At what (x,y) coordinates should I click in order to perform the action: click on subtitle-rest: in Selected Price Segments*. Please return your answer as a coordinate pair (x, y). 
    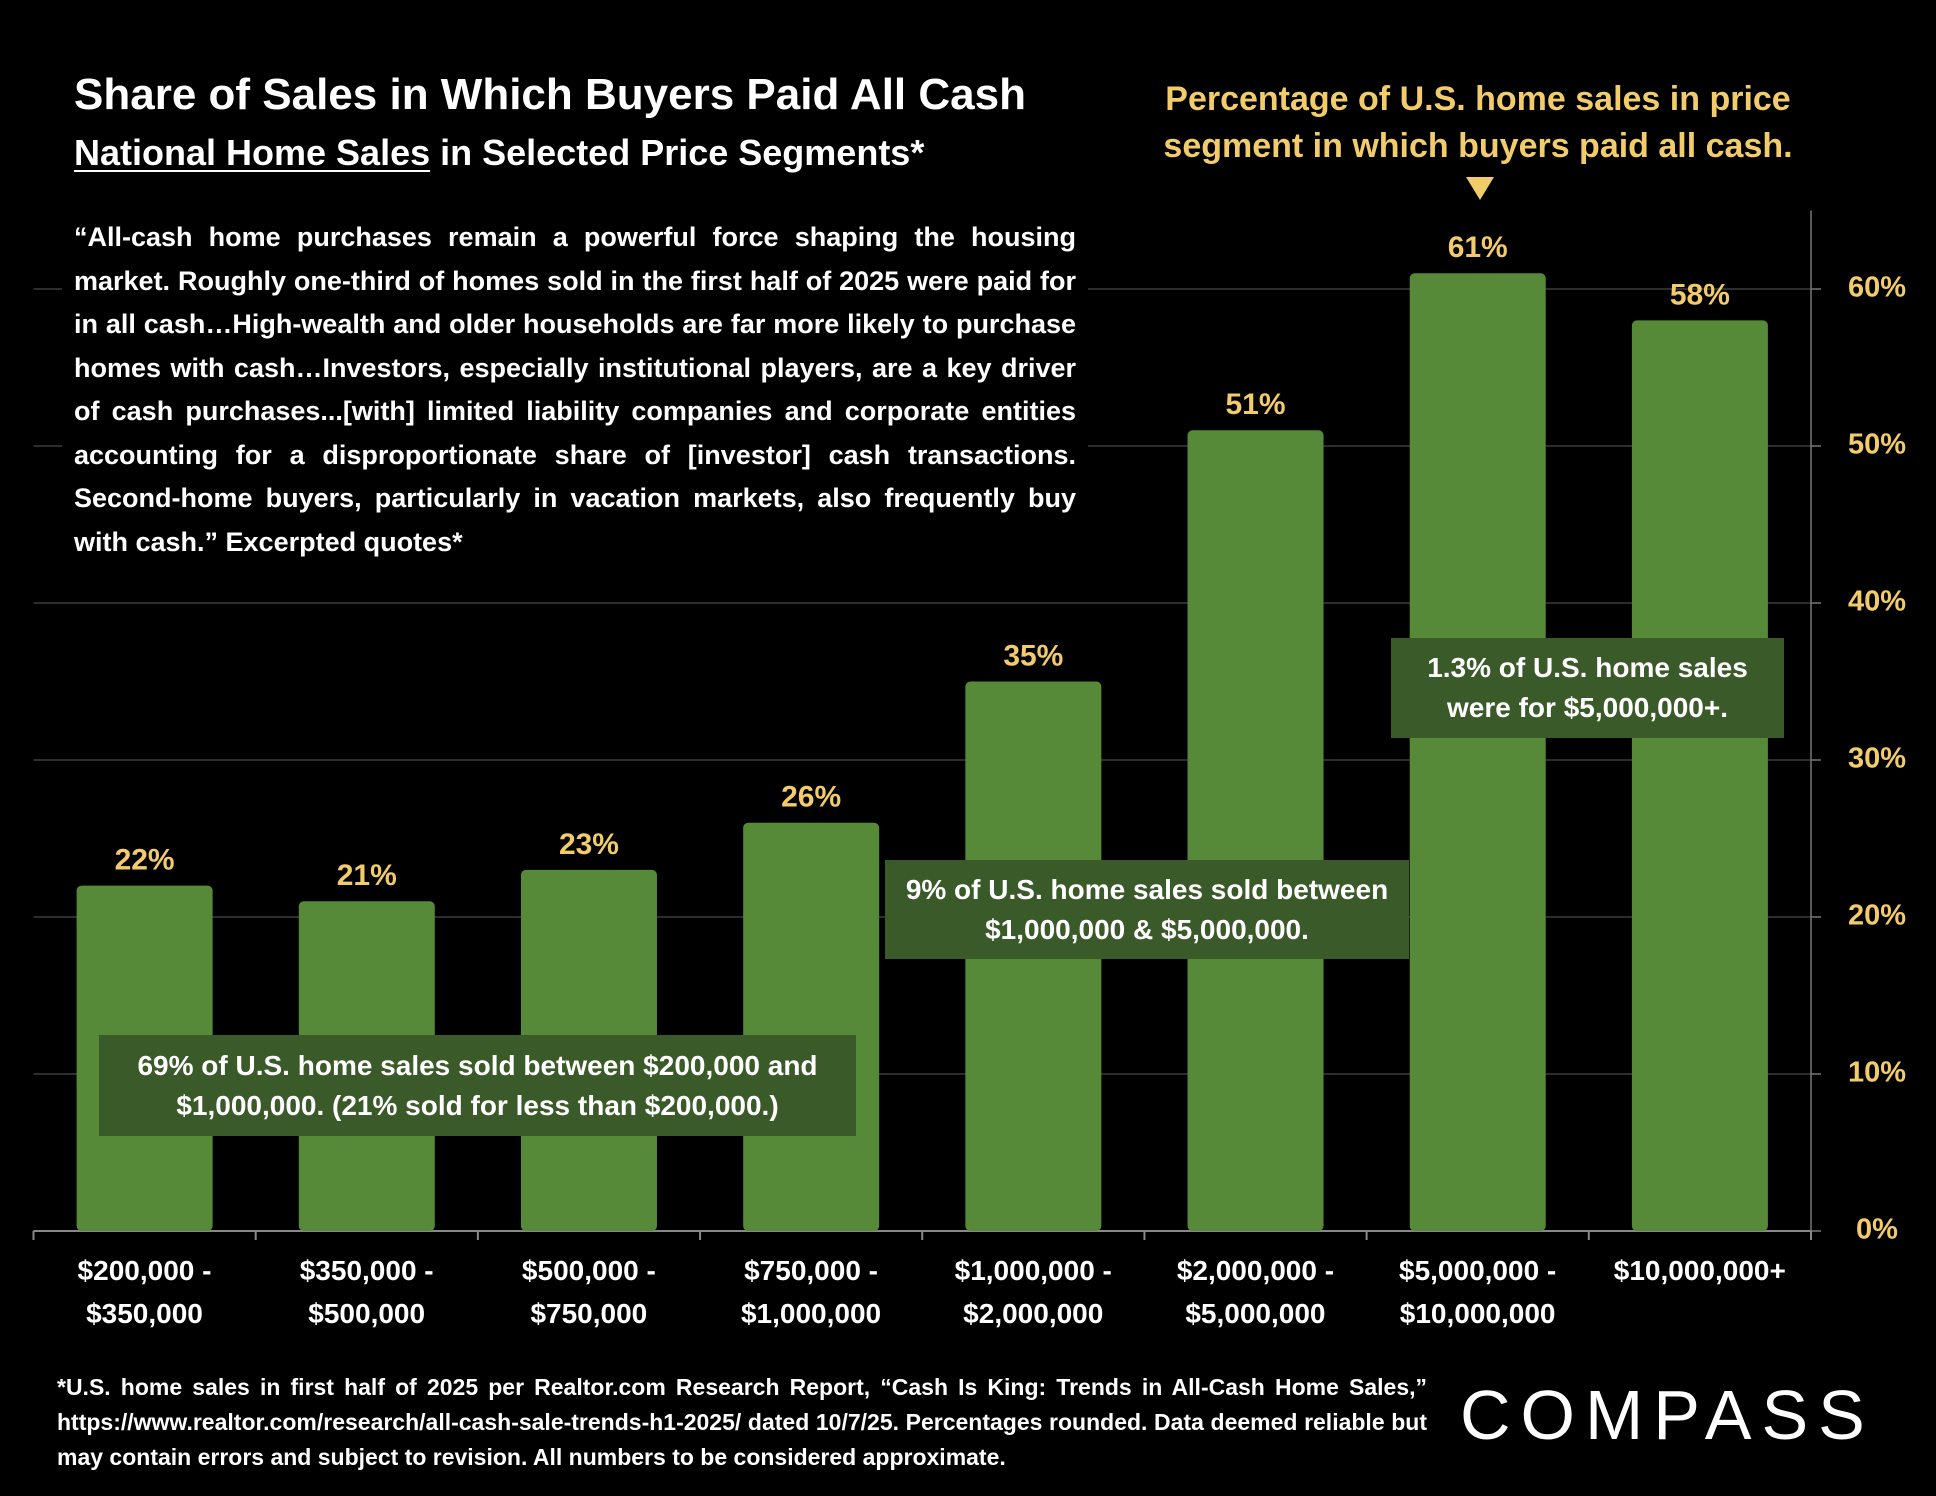
    Looking at the image, I should click on (682, 152).